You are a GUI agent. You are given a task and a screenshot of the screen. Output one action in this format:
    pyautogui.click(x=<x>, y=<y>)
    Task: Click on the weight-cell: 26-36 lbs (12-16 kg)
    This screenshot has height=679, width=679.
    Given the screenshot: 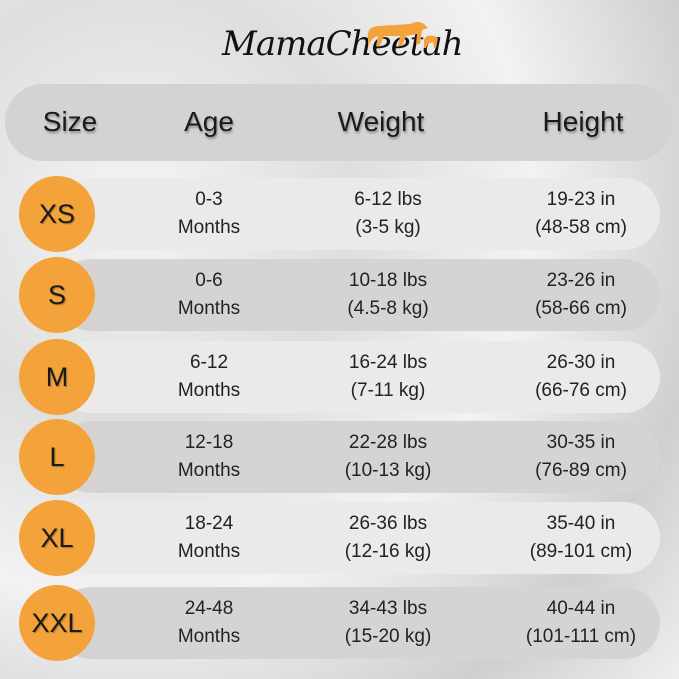 What is the action you would take?
    pyautogui.click(x=388, y=538)
    